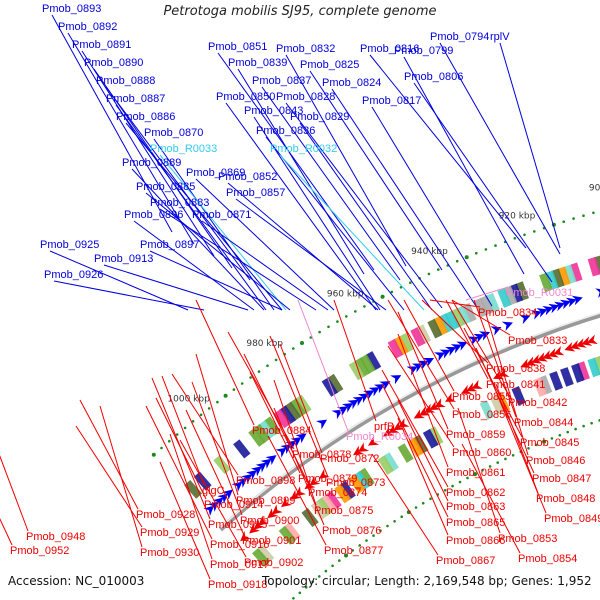 The width and height of the screenshot is (600, 600). I want to click on gene-label: Pmob_0872, so click(349, 459).